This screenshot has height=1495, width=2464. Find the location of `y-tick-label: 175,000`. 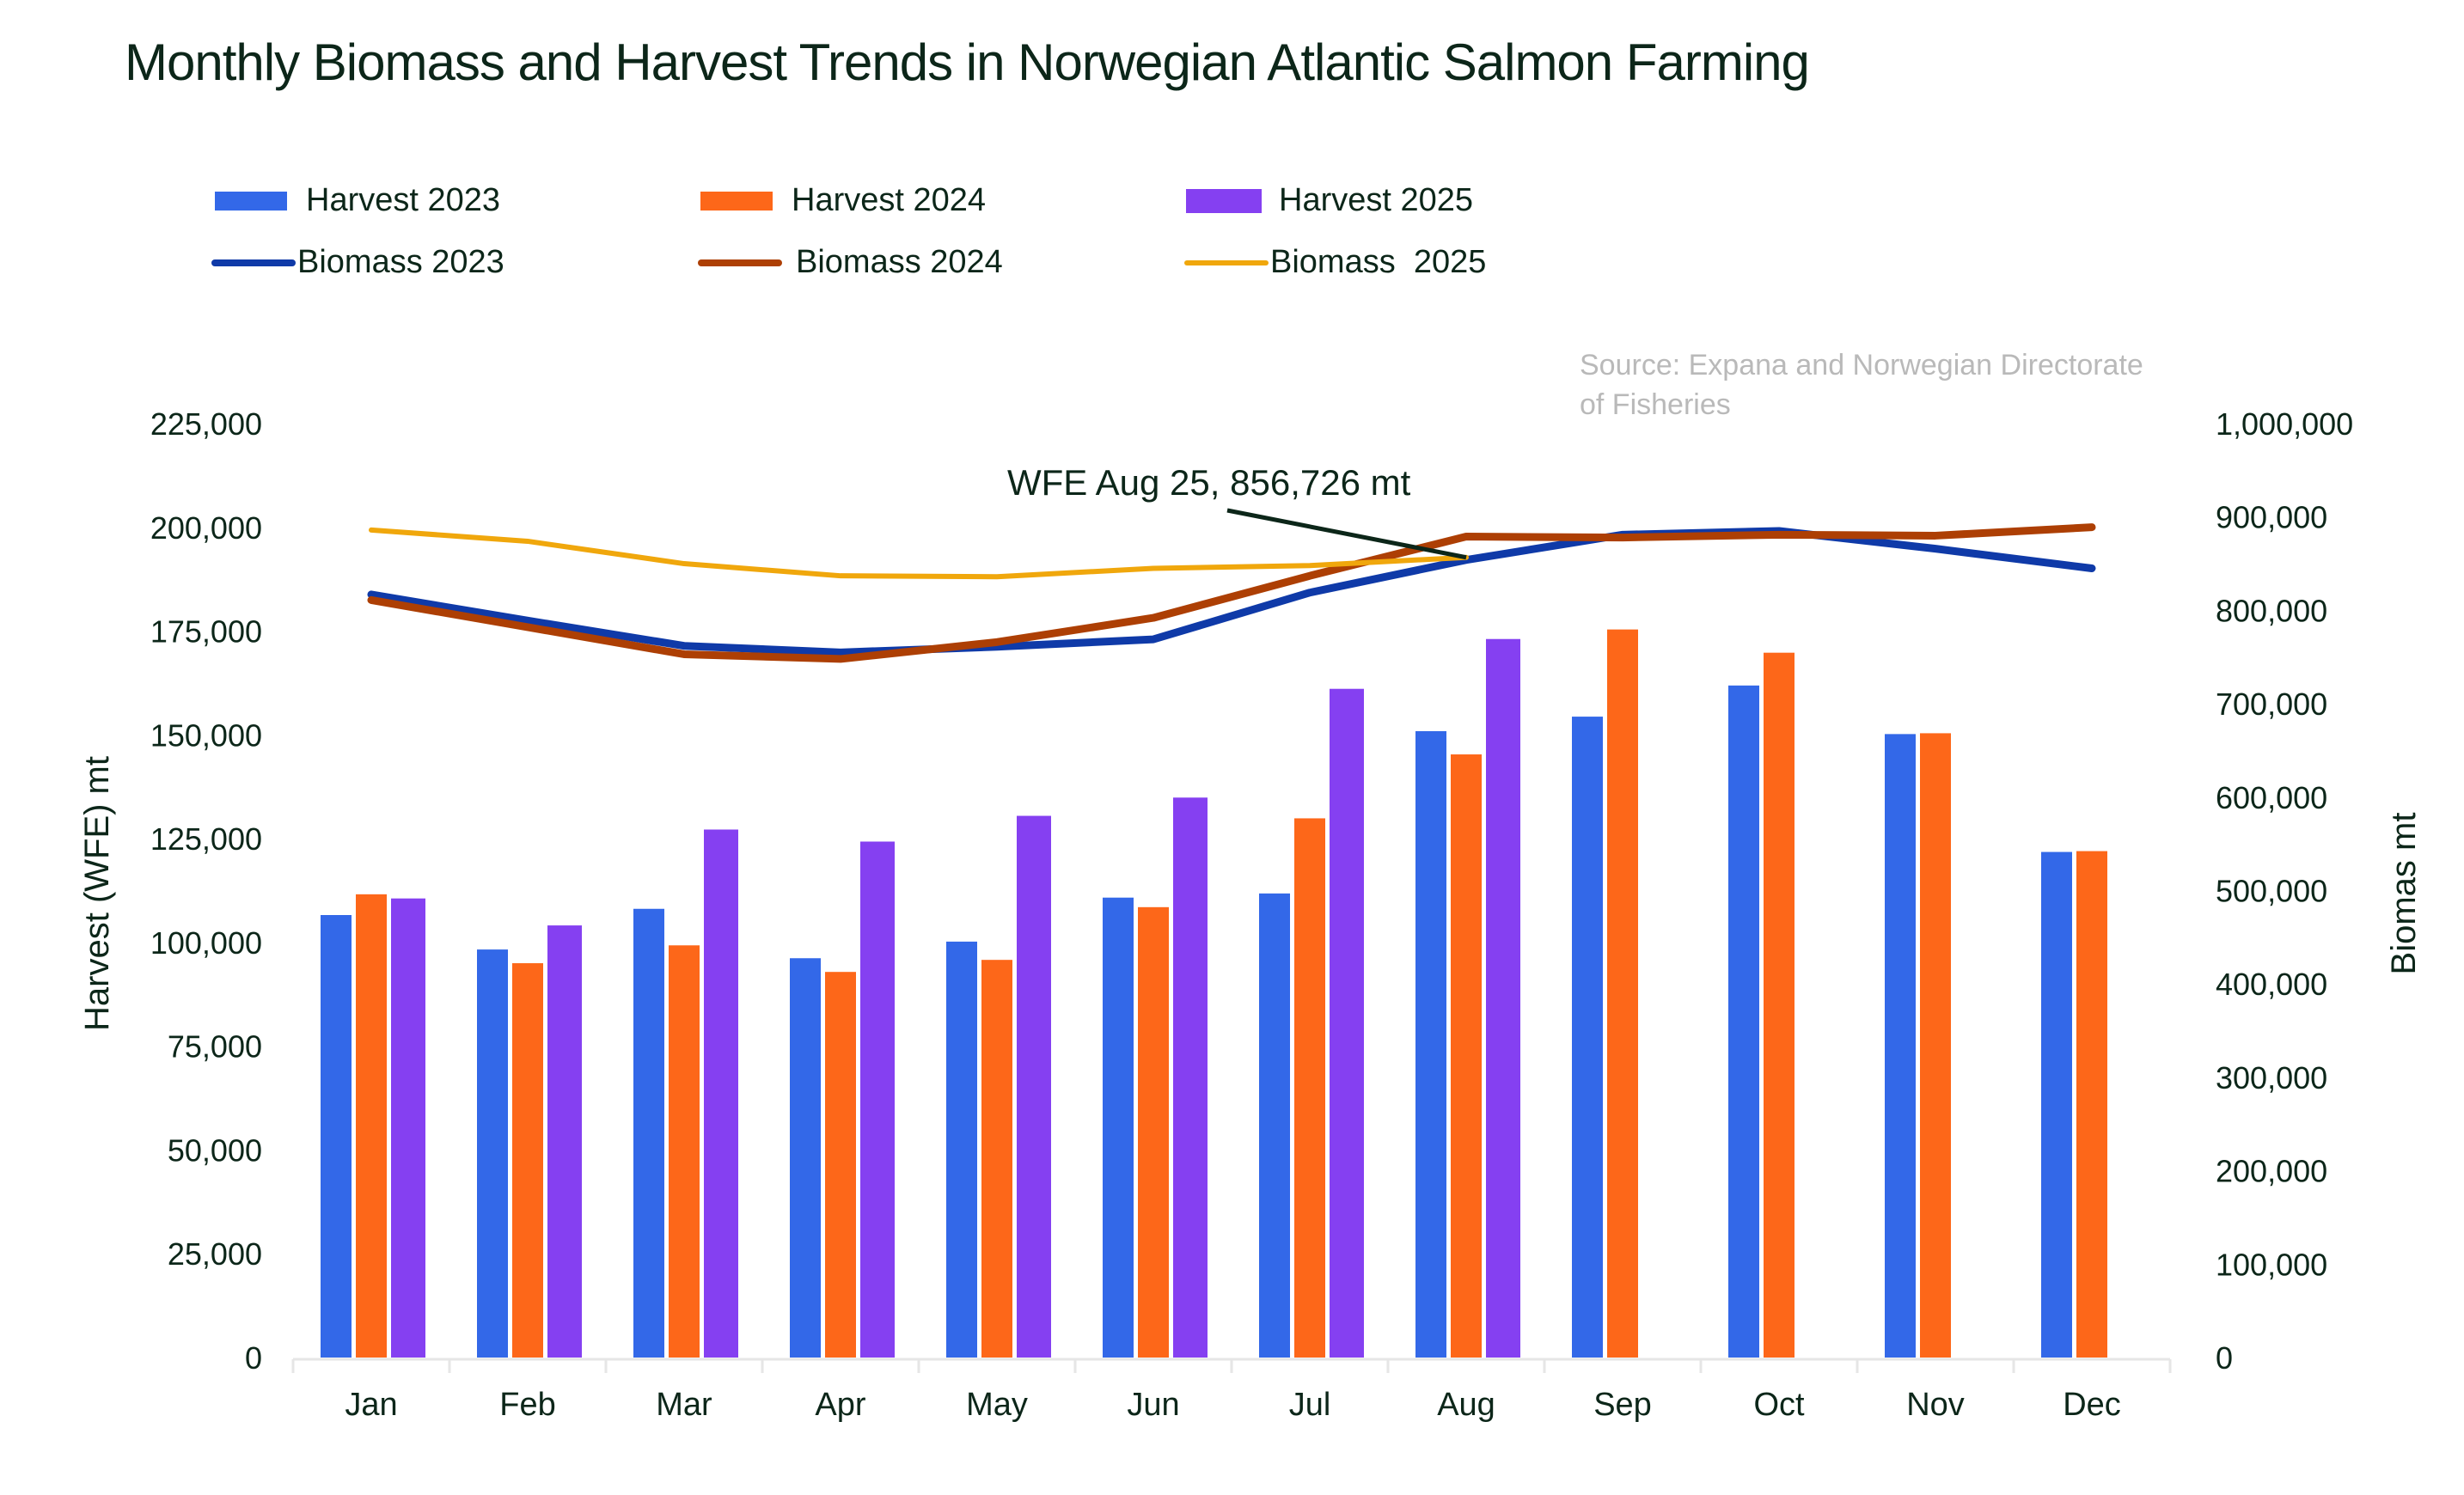

y-tick-label: 175,000 is located at coordinates (206, 632).